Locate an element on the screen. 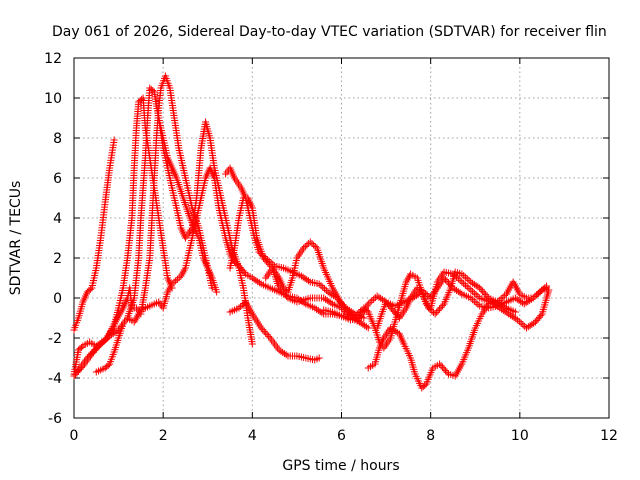 The image size is (640, 480). x-tick-label: 0 is located at coordinates (74, 436).